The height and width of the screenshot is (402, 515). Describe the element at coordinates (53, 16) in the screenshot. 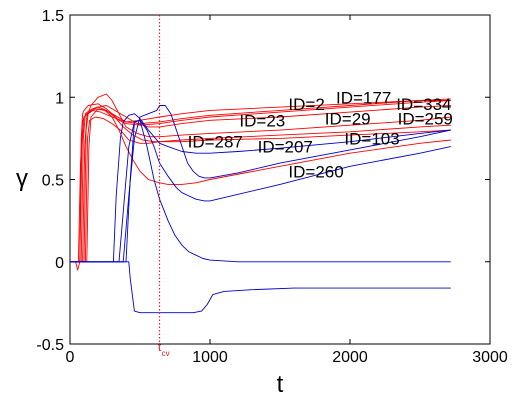

I see `y-tick-label: 1.5` at that location.